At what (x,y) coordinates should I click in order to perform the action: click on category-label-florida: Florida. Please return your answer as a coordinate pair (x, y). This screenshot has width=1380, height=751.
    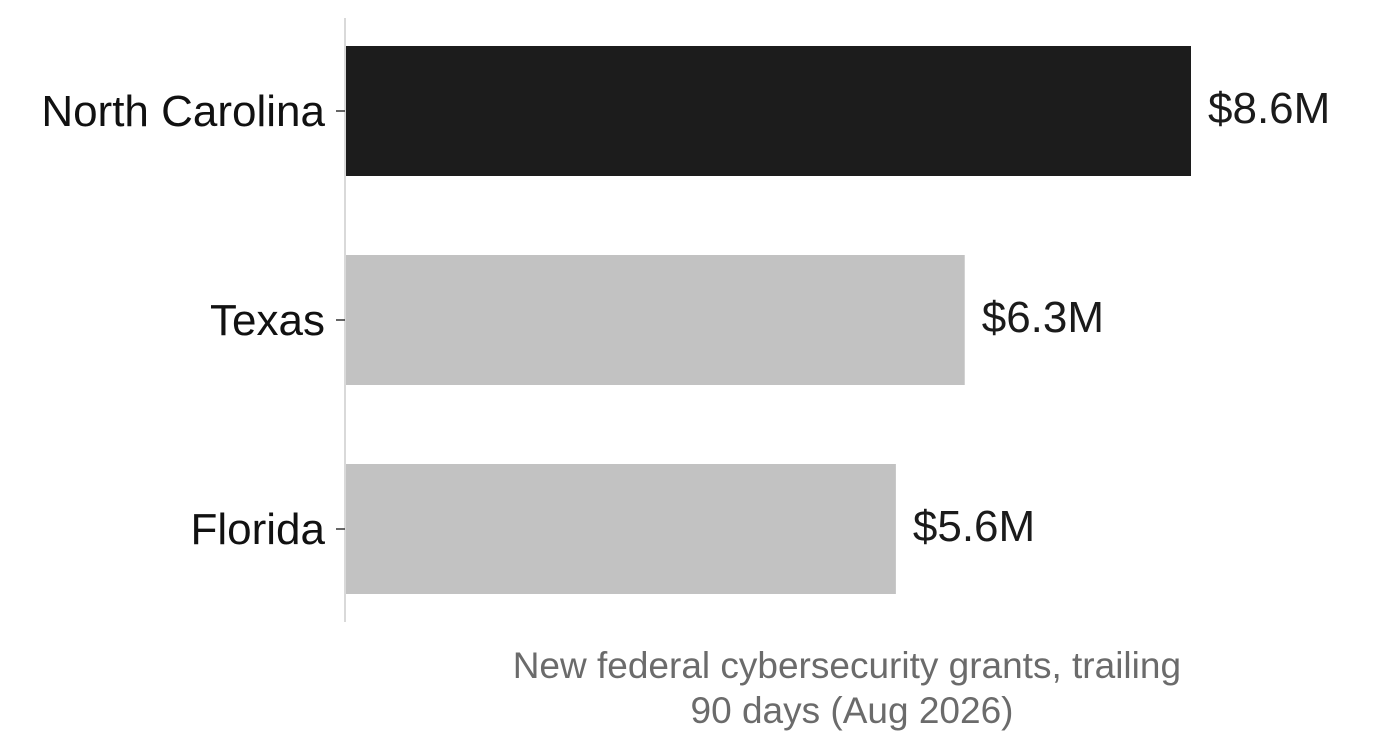
    Looking at the image, I should click on (258, 529).